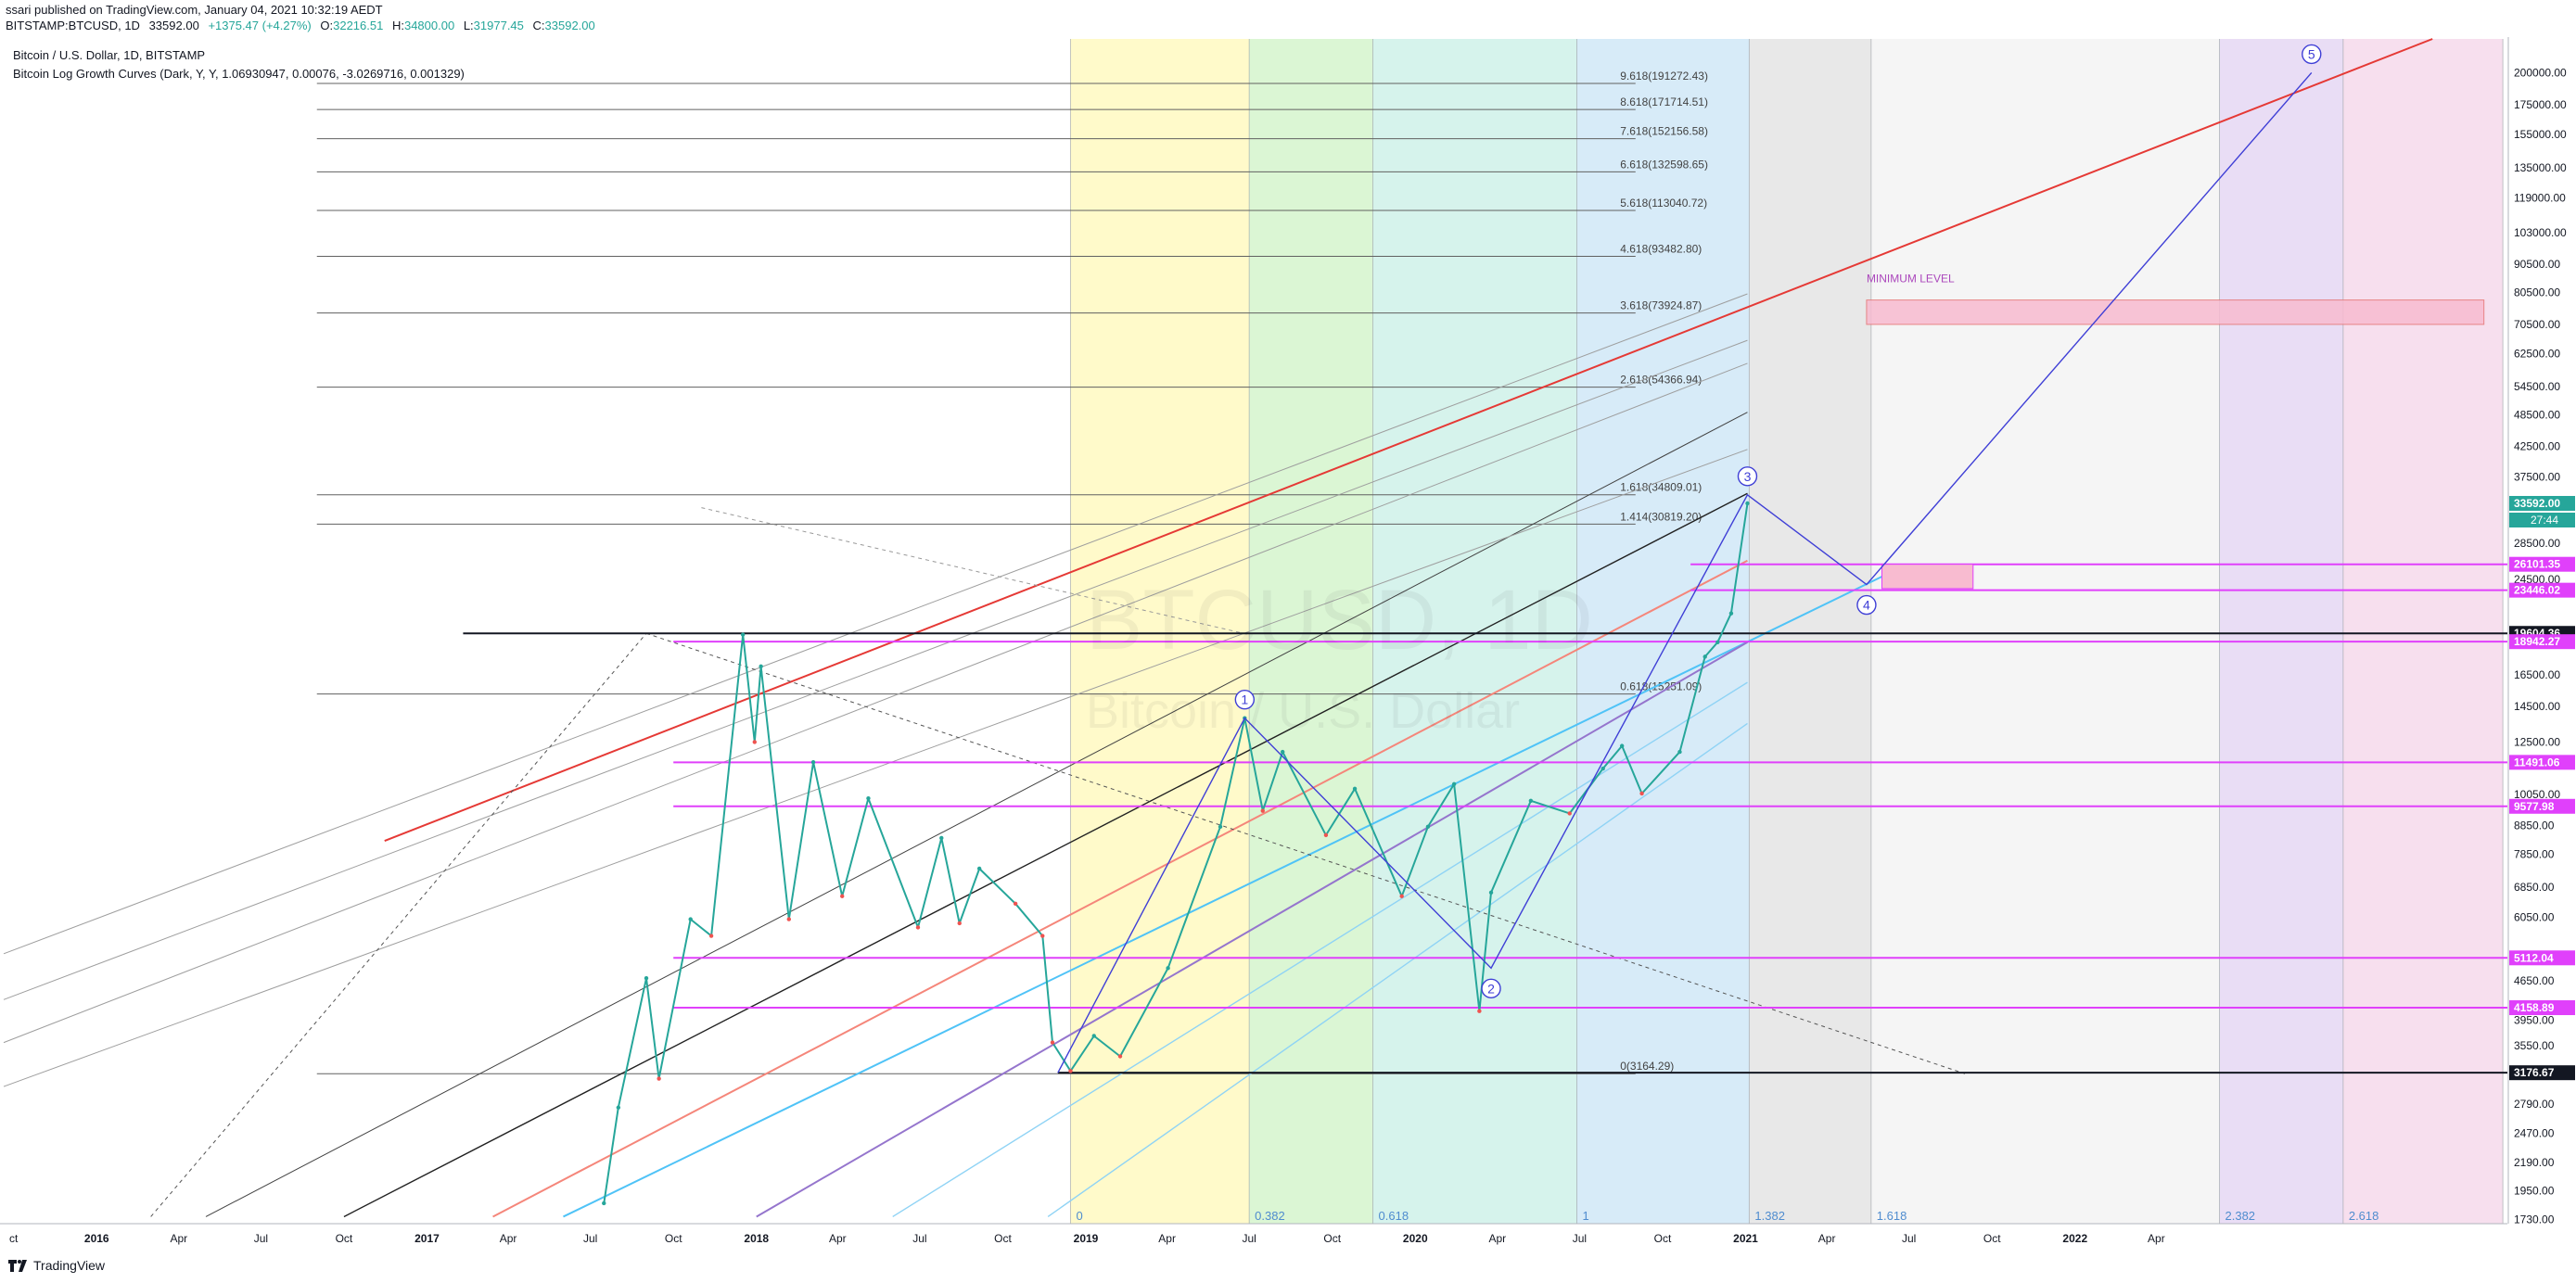  What do you see at coordinates (1647, 1066) in the screenshot?
I see `fib-level-label: 0(3164.29)` at bounding box center [1647, 1066].